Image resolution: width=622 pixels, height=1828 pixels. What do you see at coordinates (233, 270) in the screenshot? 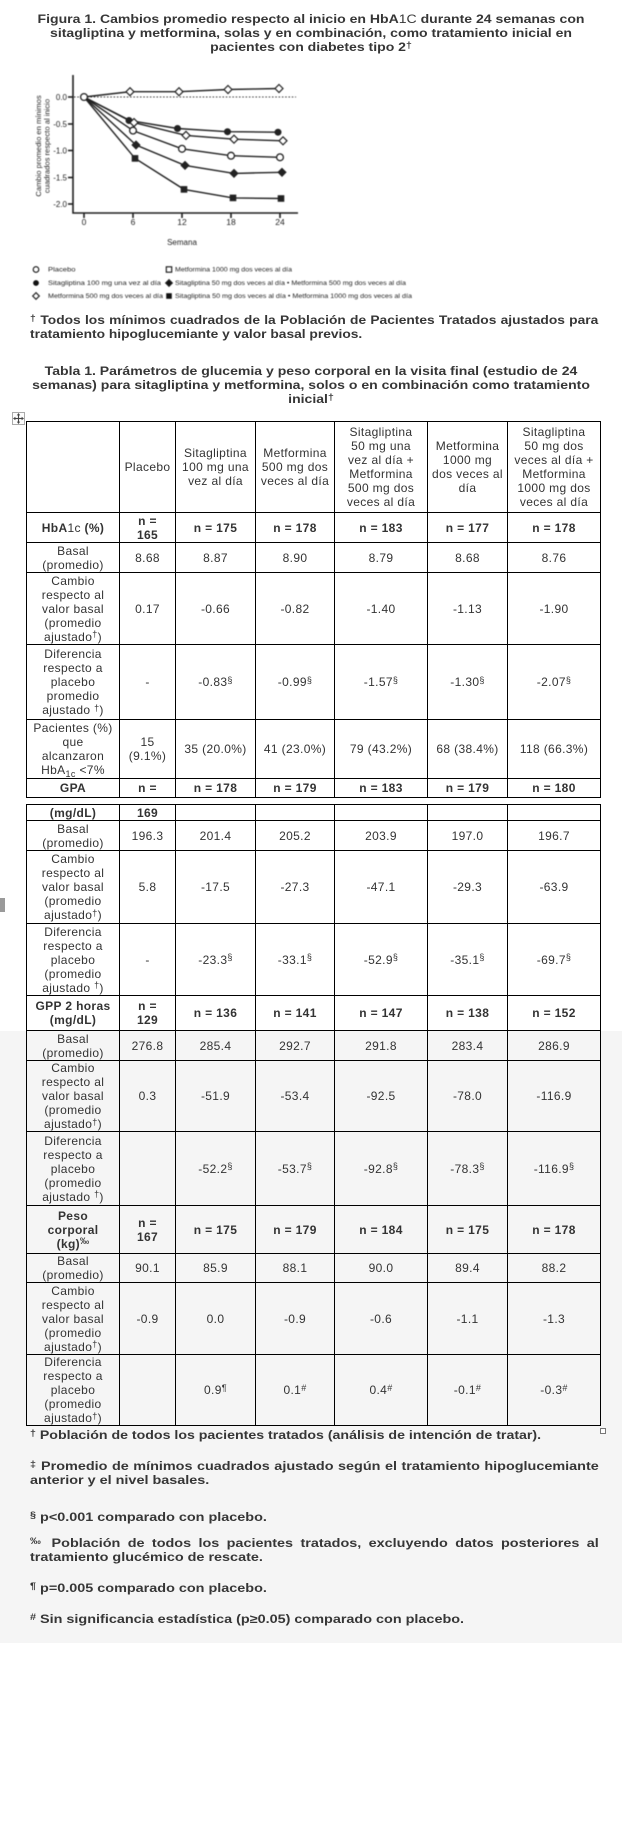
I see `svg-text:Metformina 1000 mg dos veces a: Metformina 1000 mg dos veces al día` at bounding box center [233, 270].